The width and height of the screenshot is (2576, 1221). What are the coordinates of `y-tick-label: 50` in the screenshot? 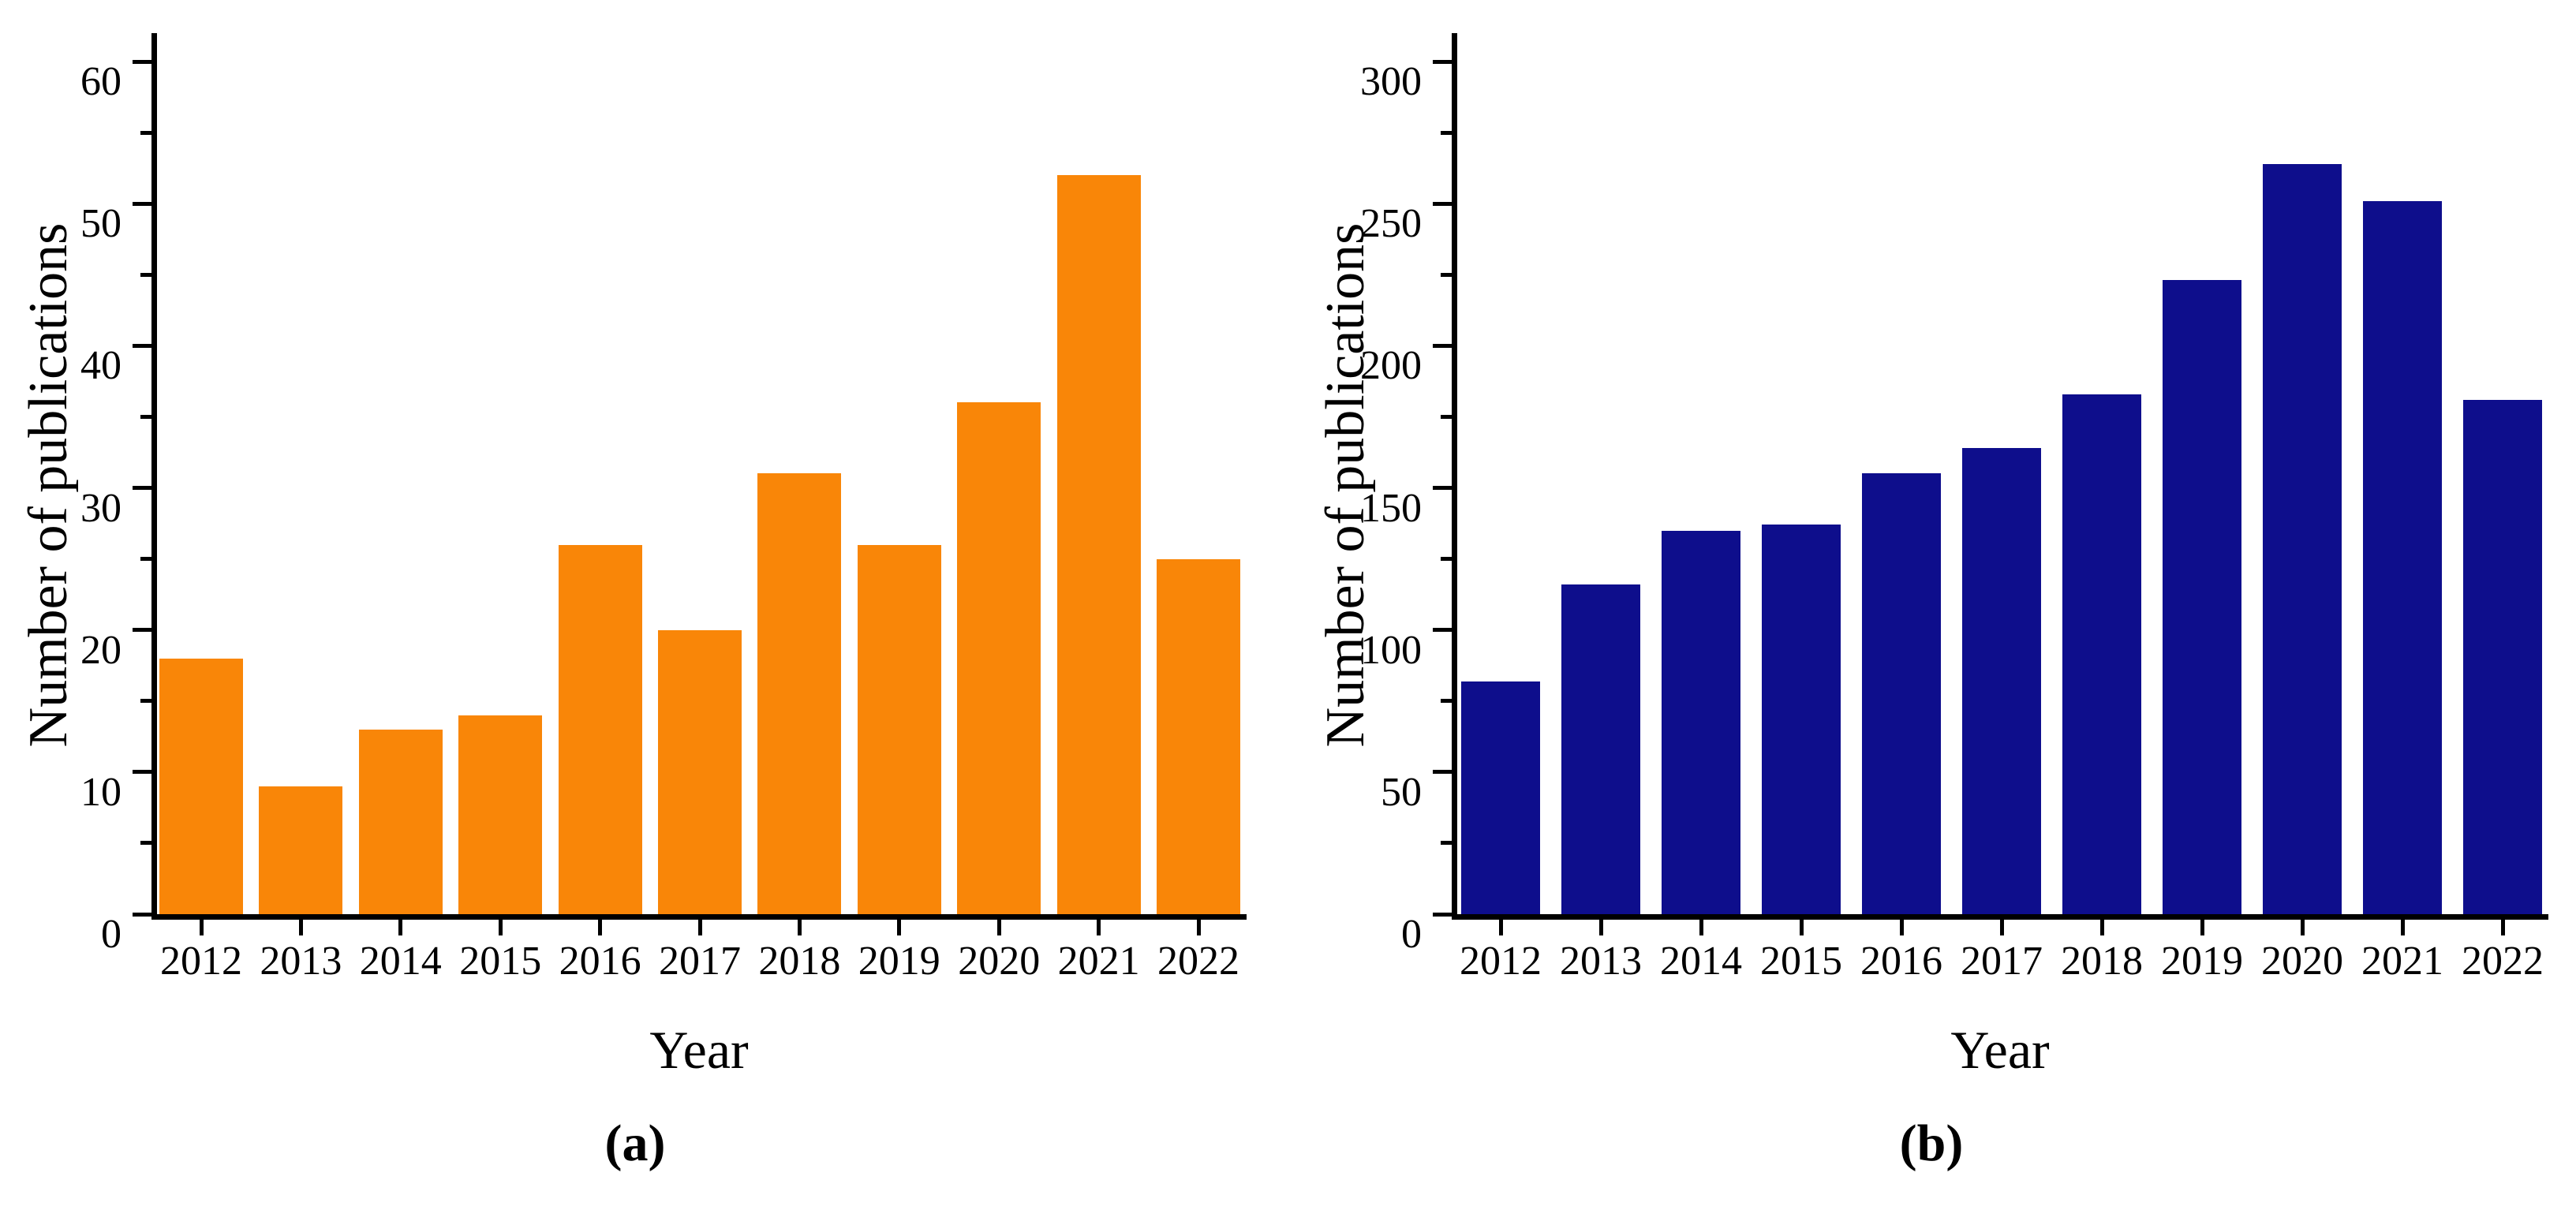 It's located at (1401, 792).